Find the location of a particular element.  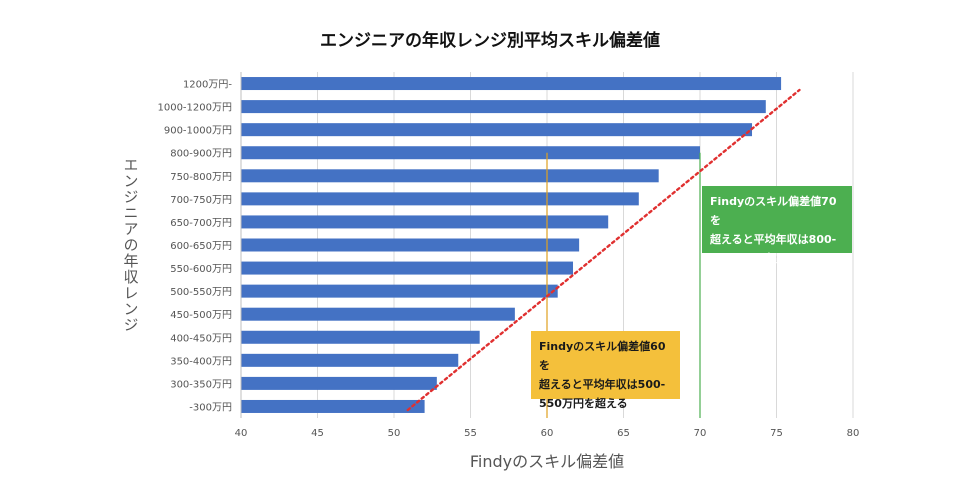

x-tick-label-60: 60 is located at coordinates (547, 433).